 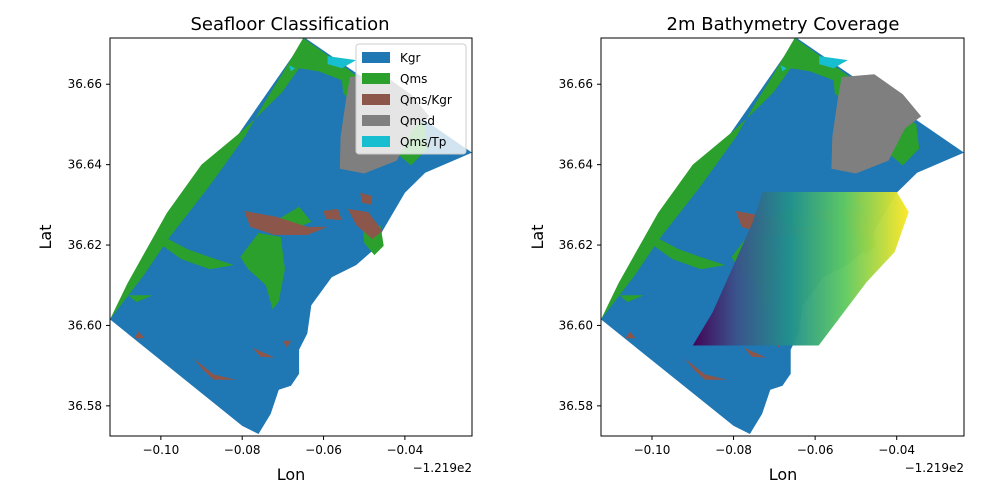 What do you see at coordinates (896, 450) in the screenshot?
I see `x-tick-label-r: −0.04` at bounding box center [896, 450].